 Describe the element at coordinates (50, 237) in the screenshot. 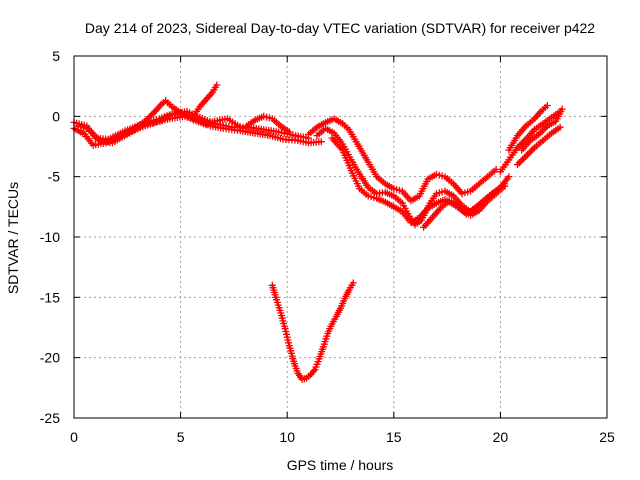

I see `y-tick-label: -10` at that location.